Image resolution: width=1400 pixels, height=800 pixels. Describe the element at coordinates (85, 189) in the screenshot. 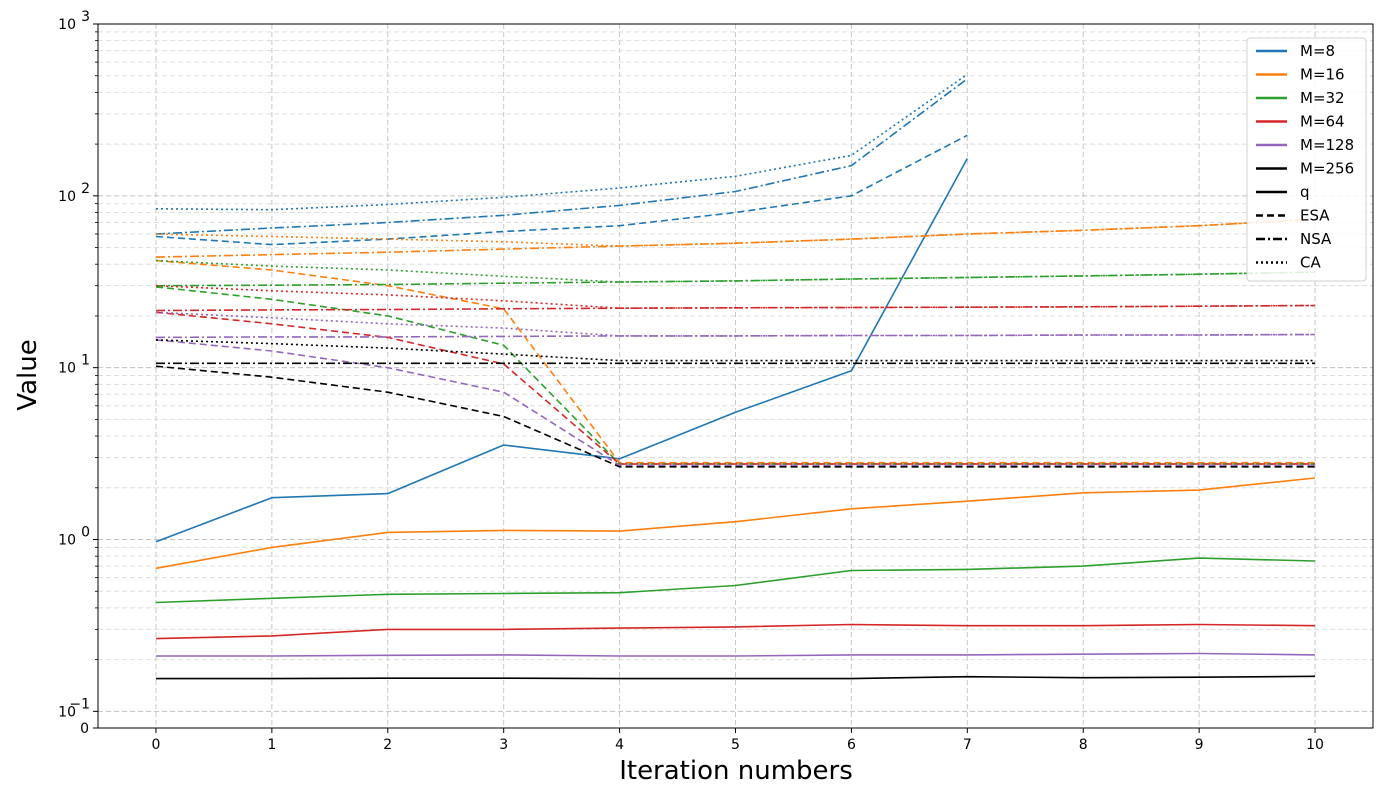

I see `y-tick-exponent: 2` at that location.